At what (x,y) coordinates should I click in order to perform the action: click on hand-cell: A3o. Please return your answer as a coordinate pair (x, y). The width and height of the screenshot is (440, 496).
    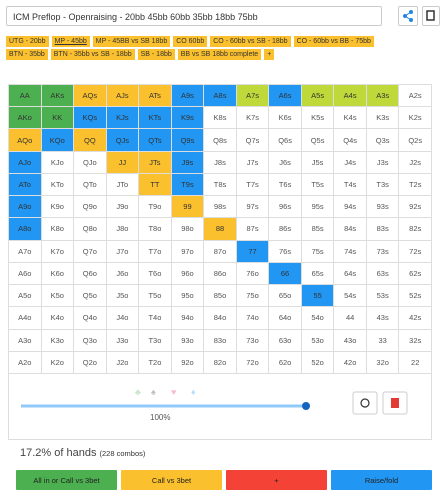
    Looking at the image, I should click on (25, 340).